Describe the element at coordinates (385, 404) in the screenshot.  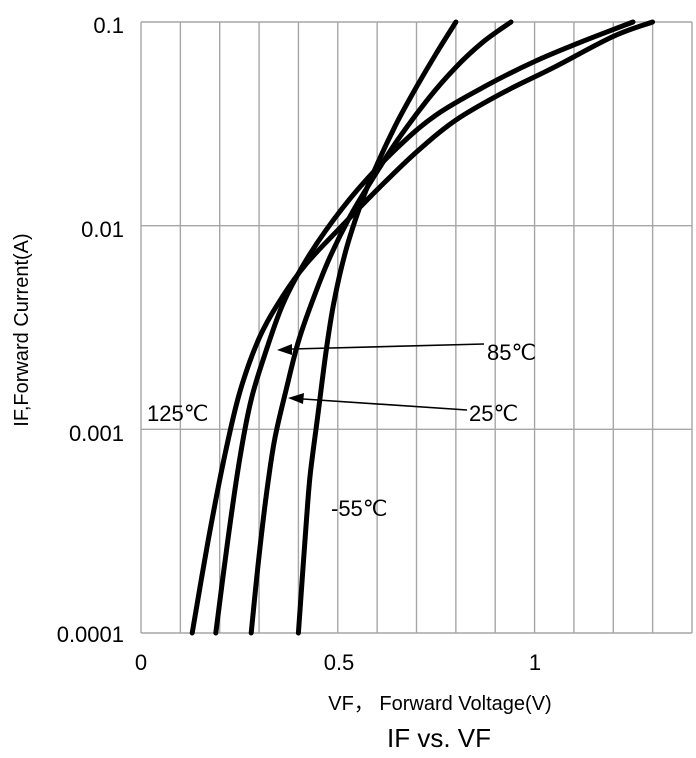
I see `arrow-25c-line` at that location.